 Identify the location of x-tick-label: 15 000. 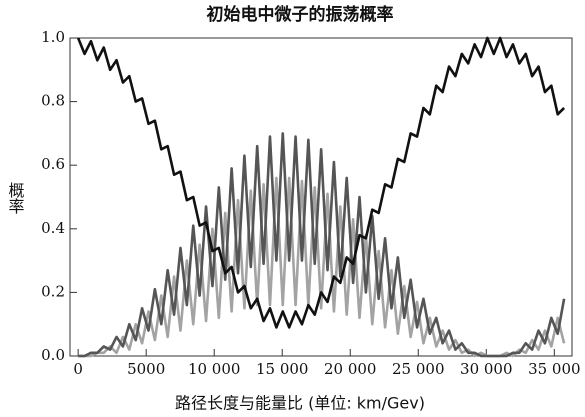
(282, 369).